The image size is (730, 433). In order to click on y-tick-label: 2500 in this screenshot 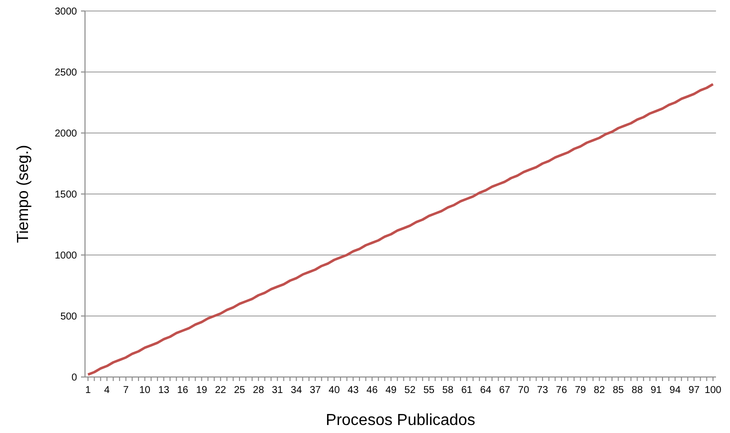, I will do `click(66, 73)`.